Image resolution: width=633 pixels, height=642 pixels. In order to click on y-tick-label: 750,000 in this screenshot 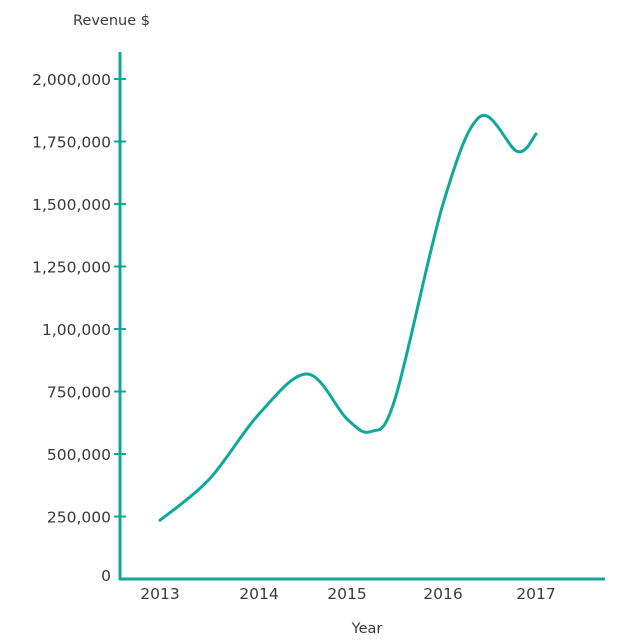, I will do `click(79, 393)`.